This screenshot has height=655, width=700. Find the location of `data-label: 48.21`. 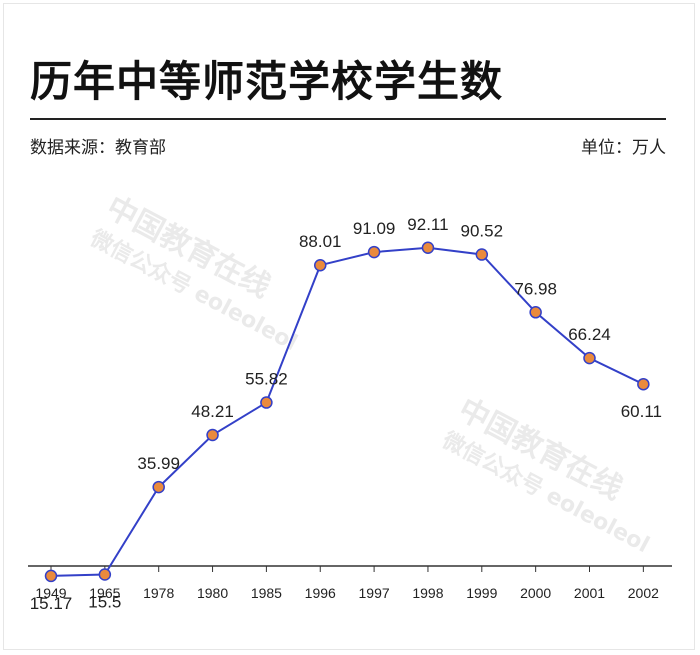

data-label: 48.21 is located at coordinates (212, 411).